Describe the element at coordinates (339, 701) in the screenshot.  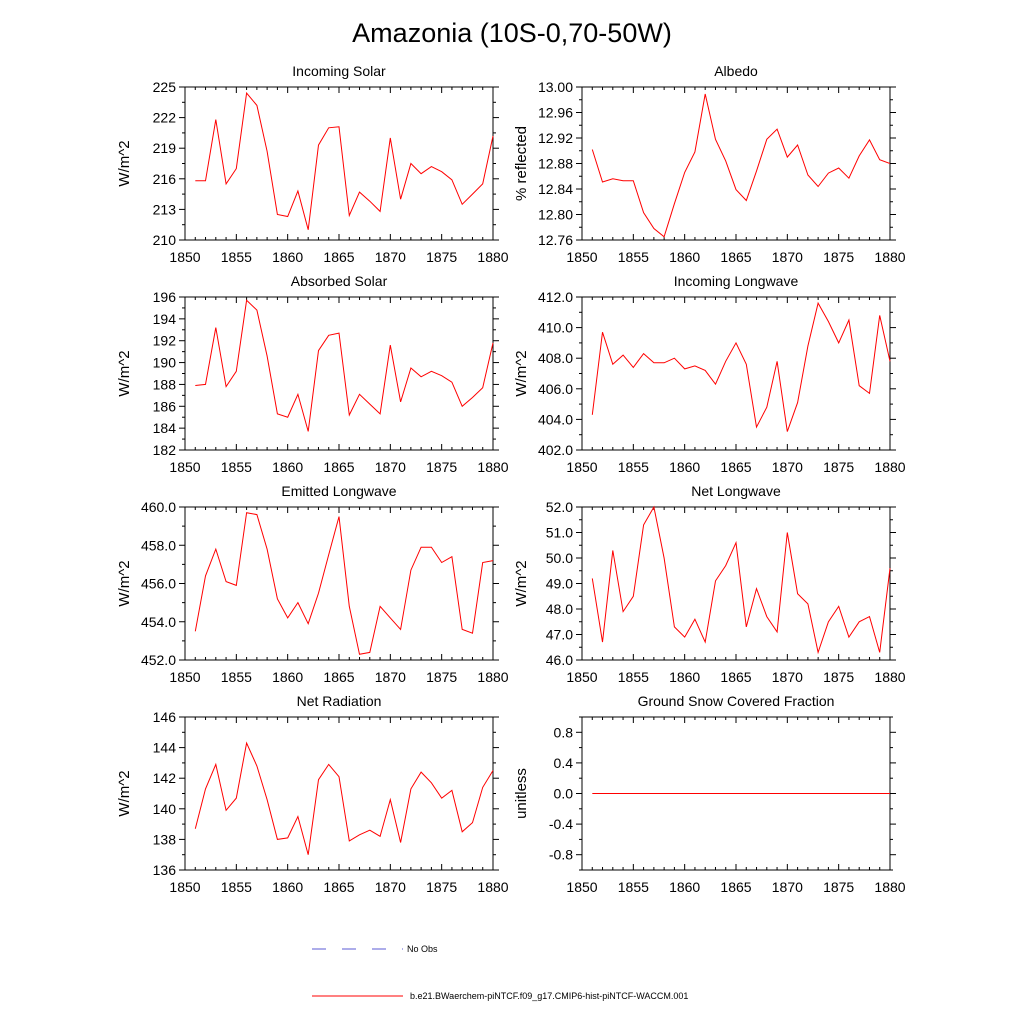
I see `panel-title: Net Radiation` at that location.